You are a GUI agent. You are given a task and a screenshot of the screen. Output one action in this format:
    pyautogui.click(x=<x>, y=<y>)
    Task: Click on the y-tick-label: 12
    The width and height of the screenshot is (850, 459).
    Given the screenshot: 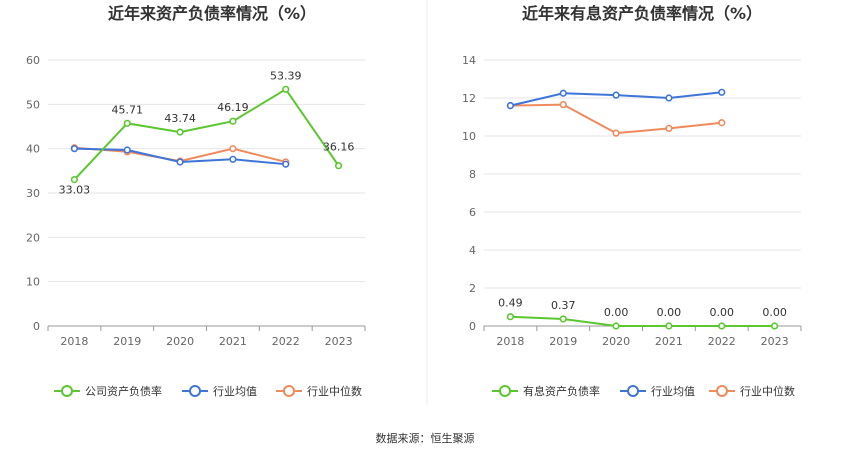 What is the action you would take?
    pyautogui.click(x=469, y=98)
    